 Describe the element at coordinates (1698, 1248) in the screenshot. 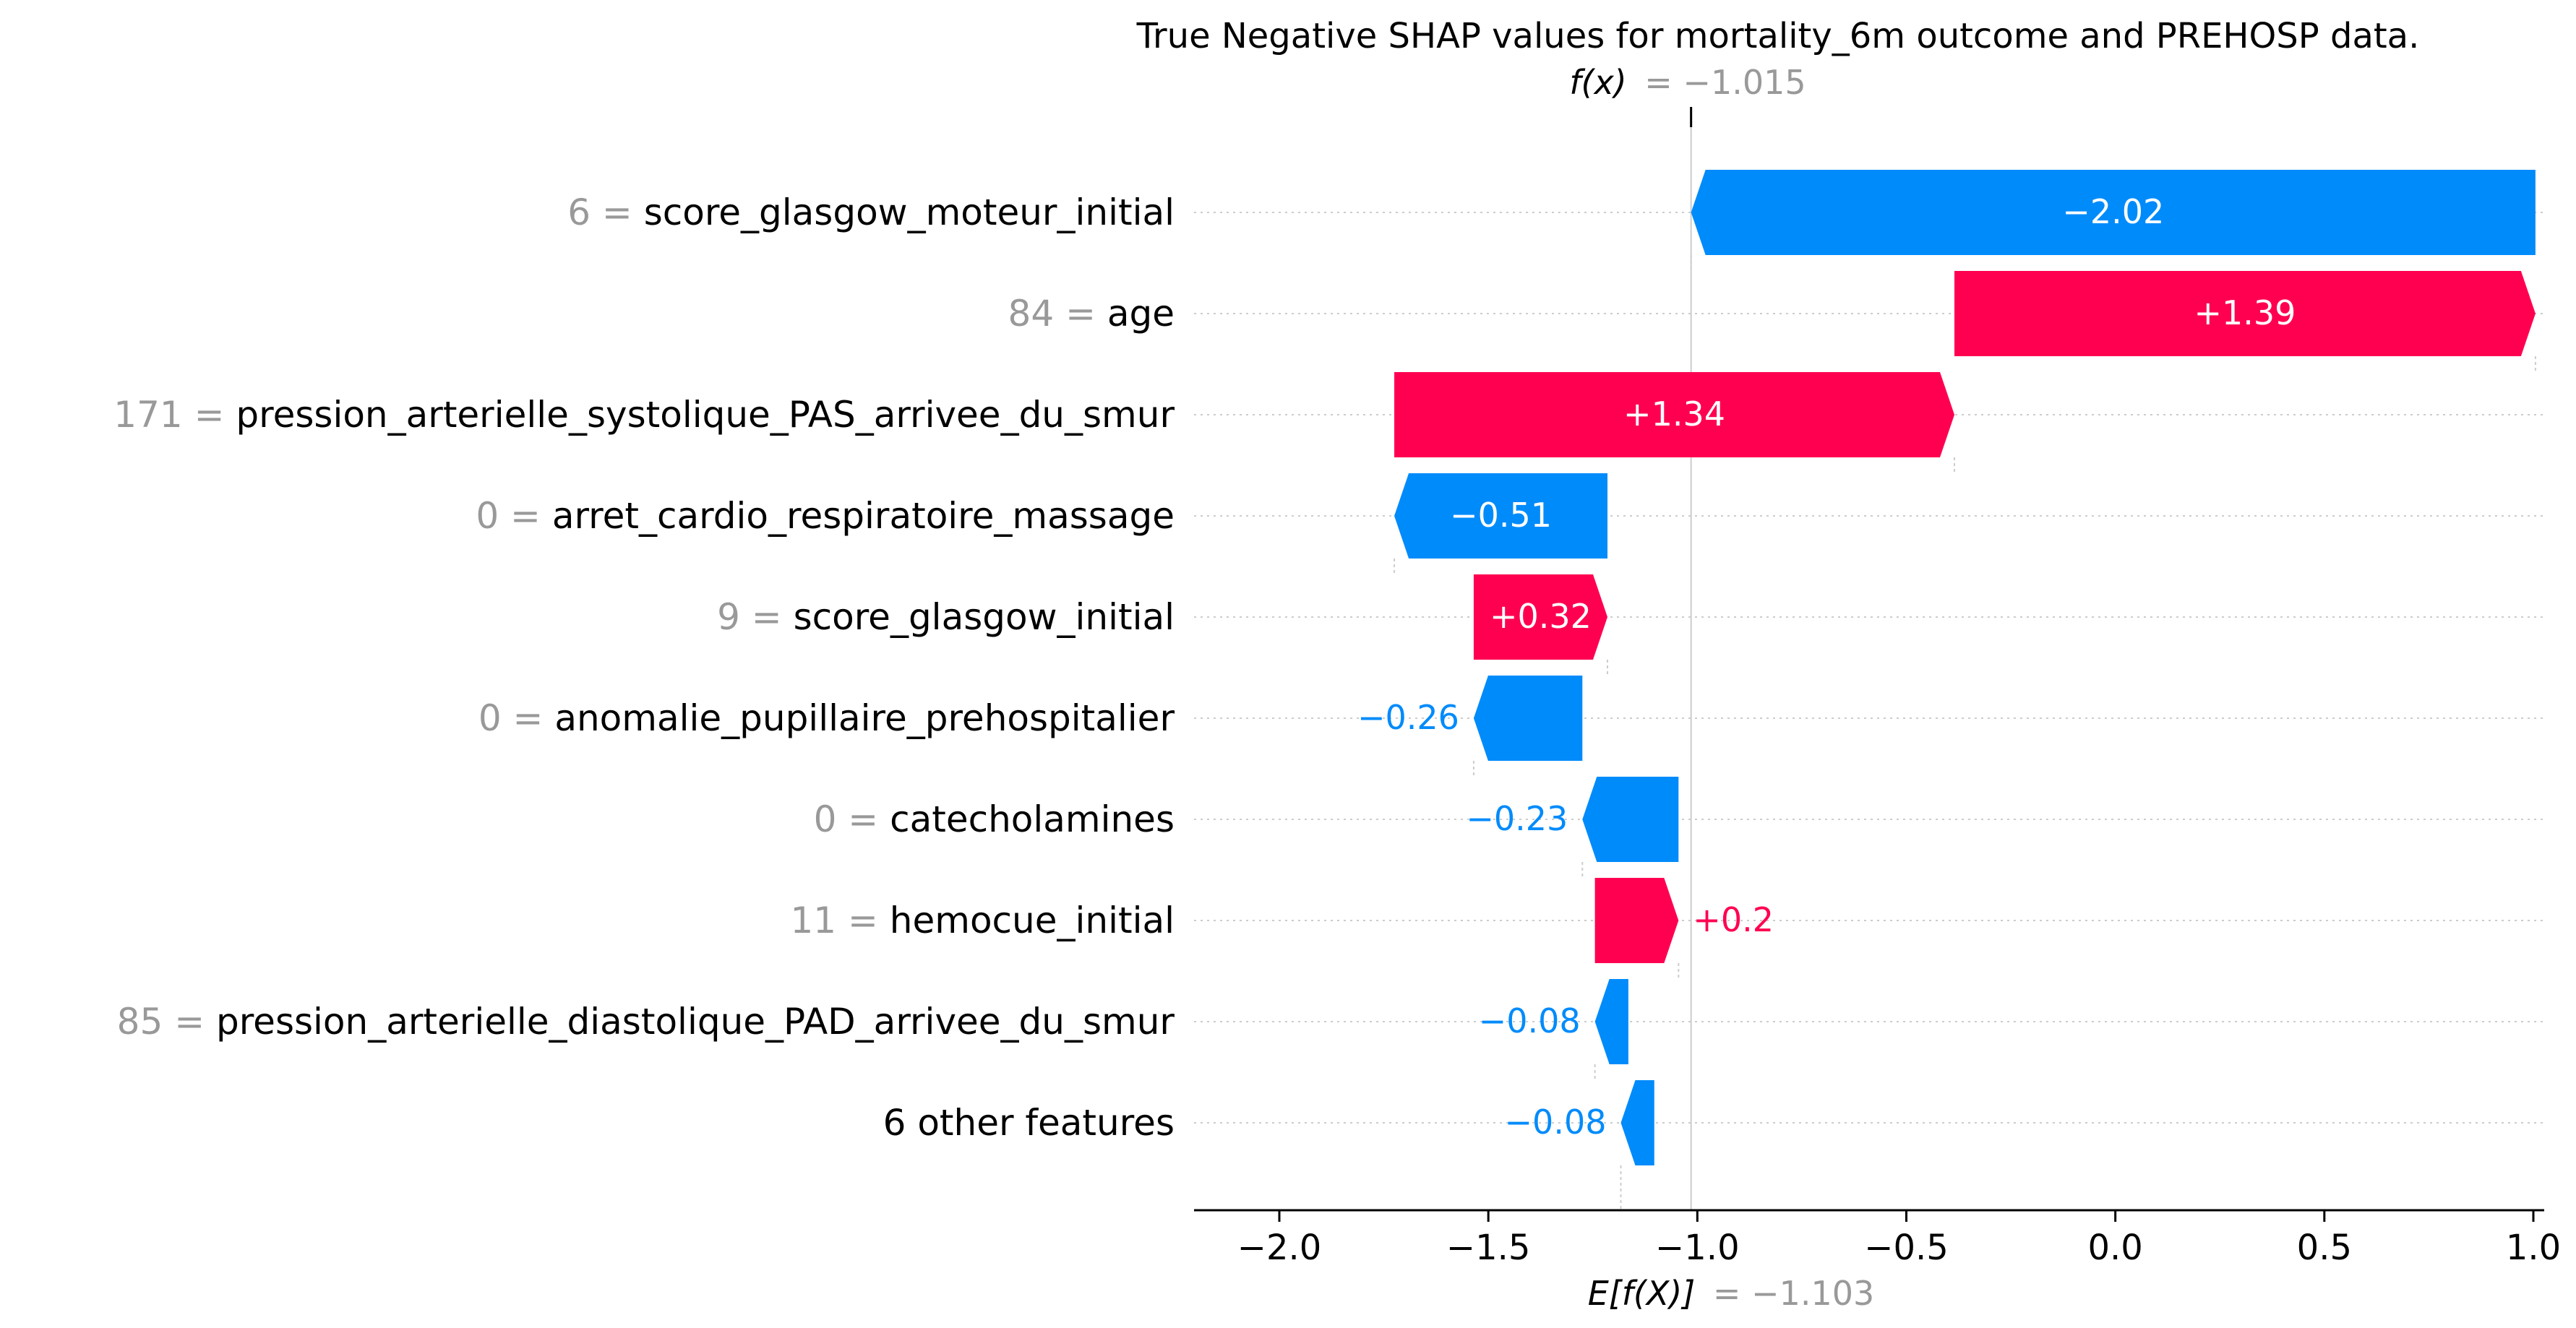

I see `x-tick-label: −1.0` at that location.